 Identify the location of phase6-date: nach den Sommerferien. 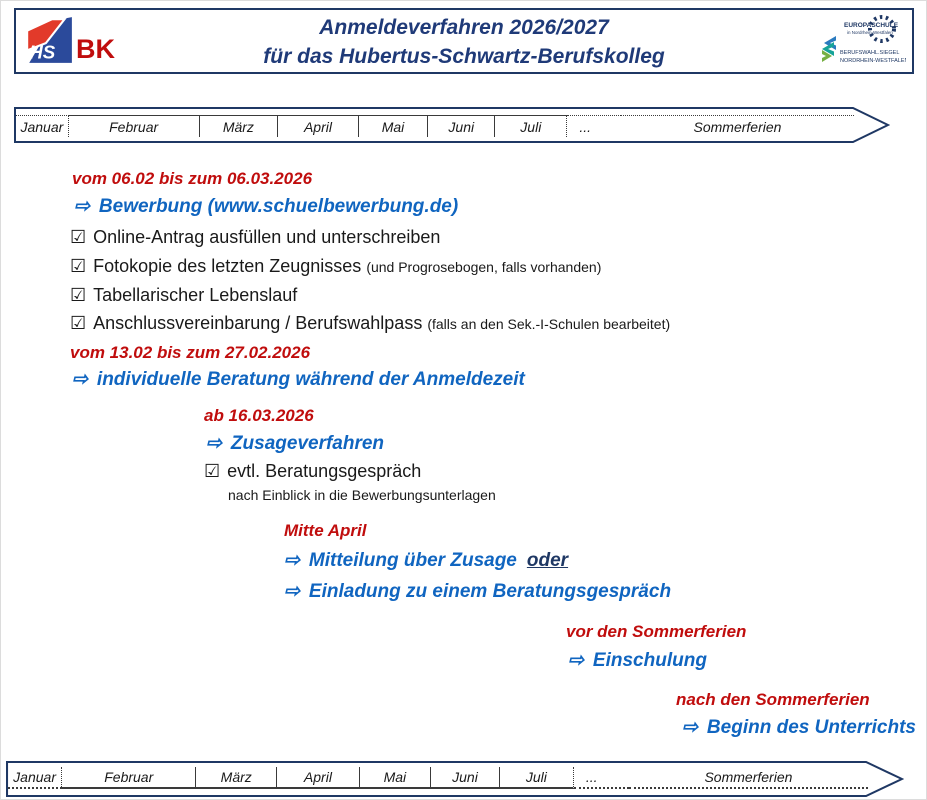
(773, 699).